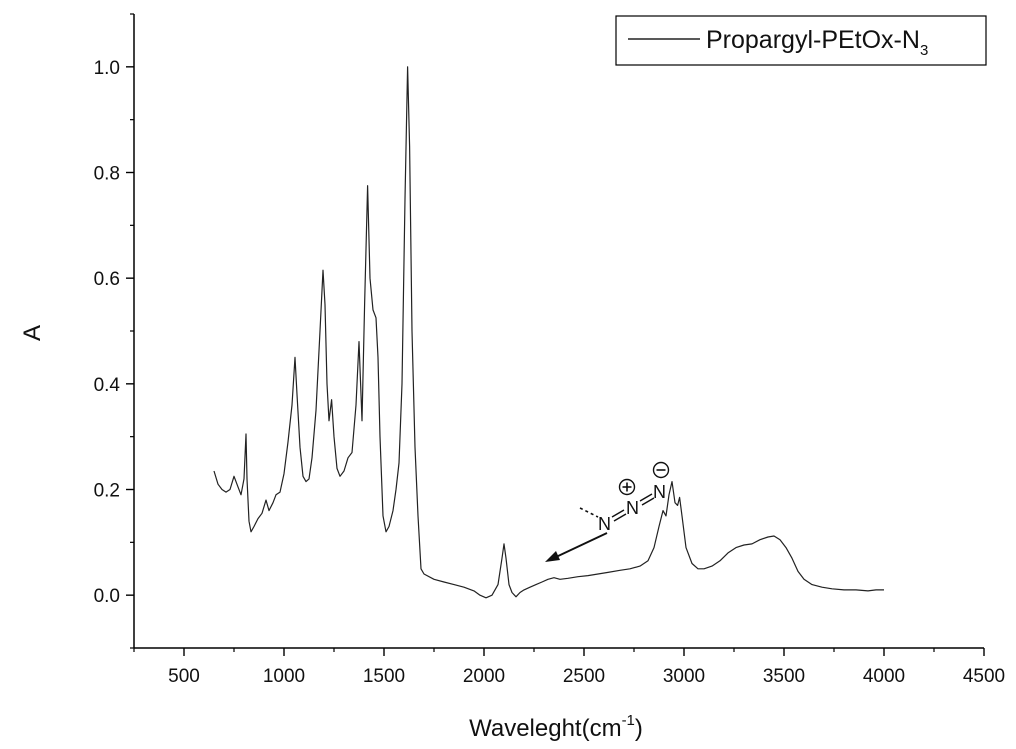 The width and height of the screenshot is (1016, 749). I want to click on x-tick-label: 3000, so click(684, 676).